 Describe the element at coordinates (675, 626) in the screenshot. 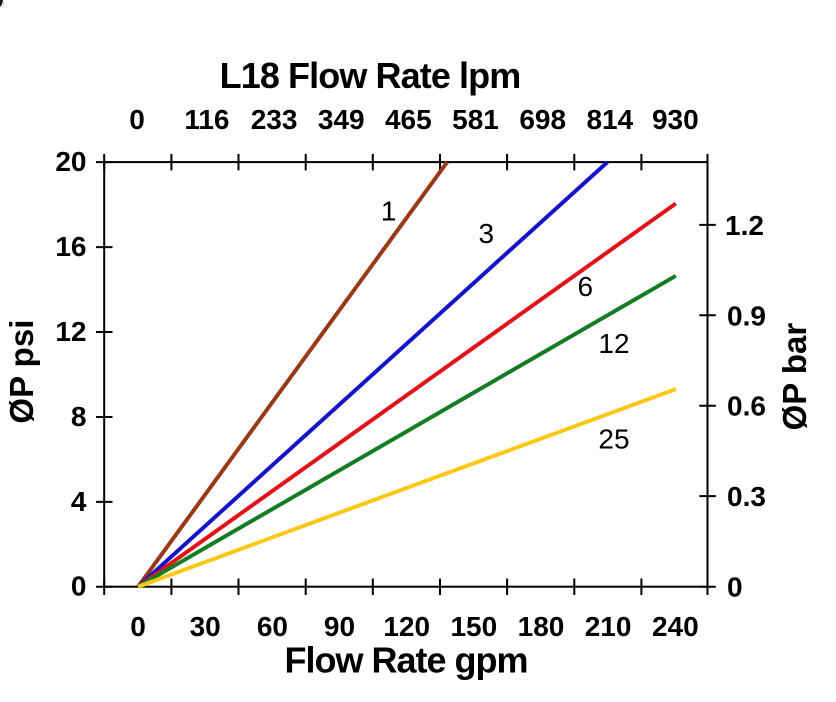

I see `svg-text: 240` at that location.